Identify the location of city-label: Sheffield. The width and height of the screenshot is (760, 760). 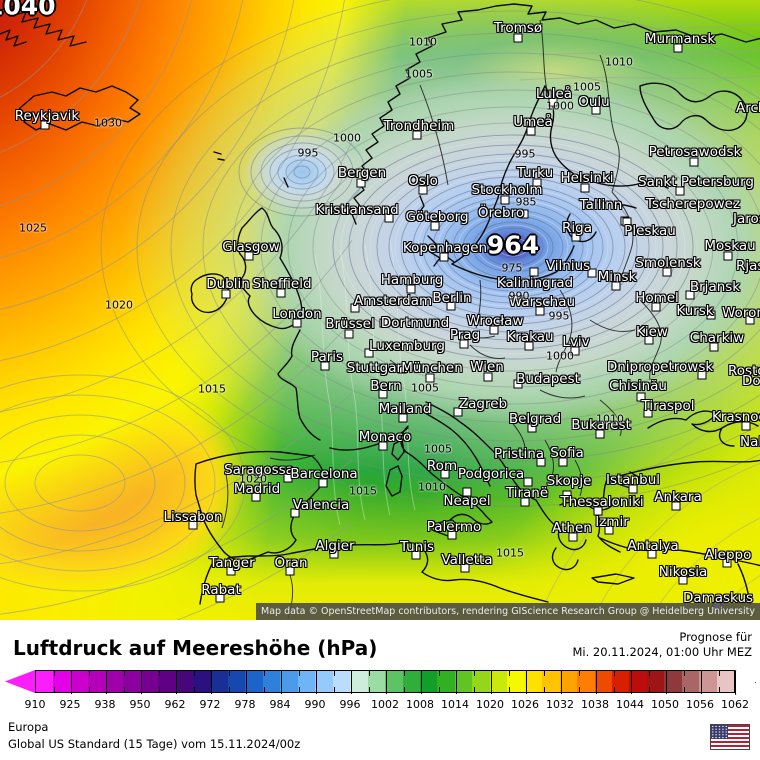
(282, 284).